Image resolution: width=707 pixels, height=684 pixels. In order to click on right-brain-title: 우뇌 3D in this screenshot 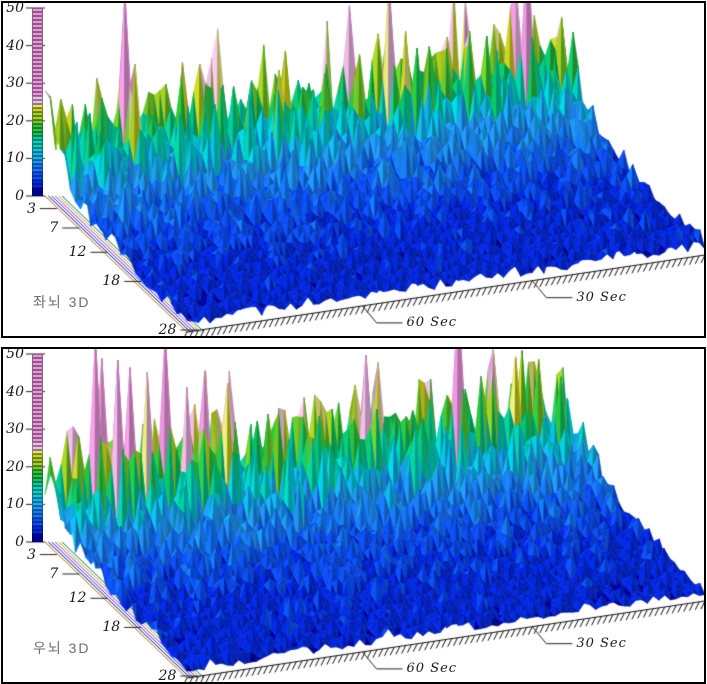, I will do `click(62, 648)`.